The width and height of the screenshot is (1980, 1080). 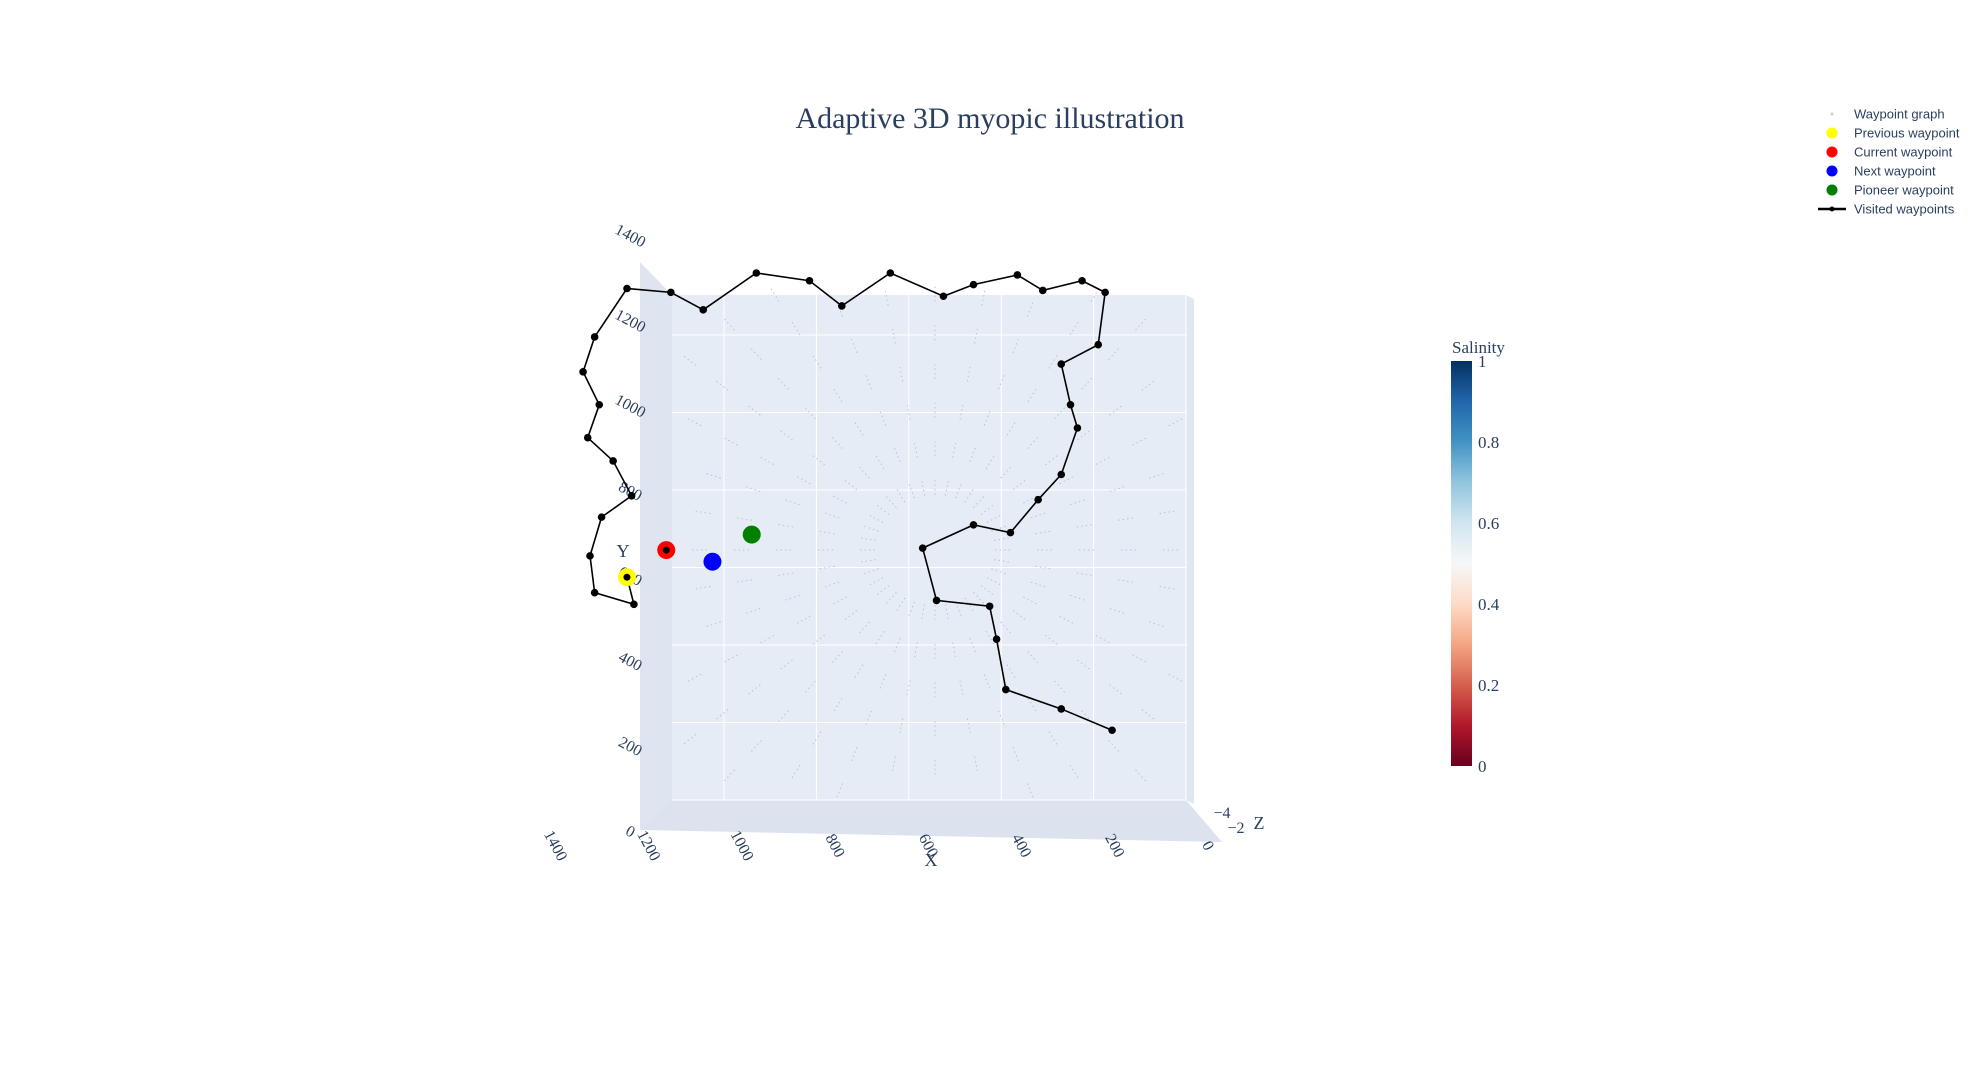 What do you see at coordinates (1482, 766) in the screenshot?
I see `colorbar-tick-label: 0` at bounding box center [1482, 766].